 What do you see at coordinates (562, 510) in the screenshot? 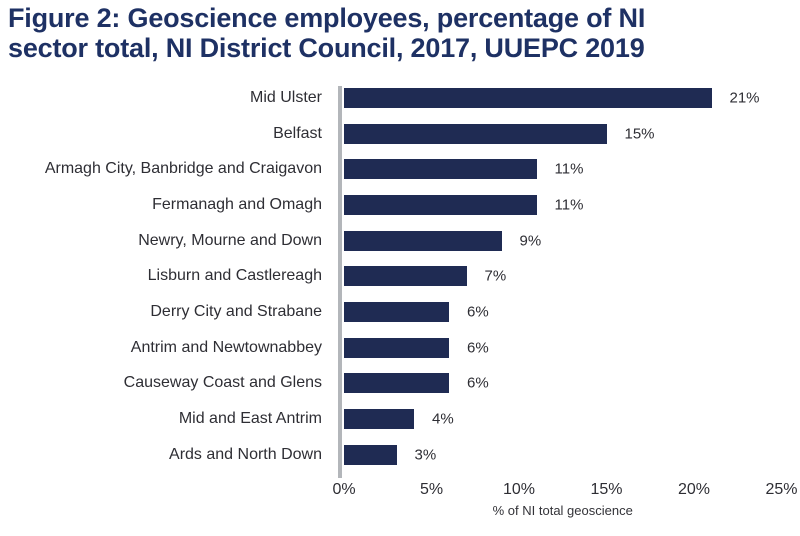
I see `x-axis-label: % of NI total geoscience` at bounding box center [562, 510].